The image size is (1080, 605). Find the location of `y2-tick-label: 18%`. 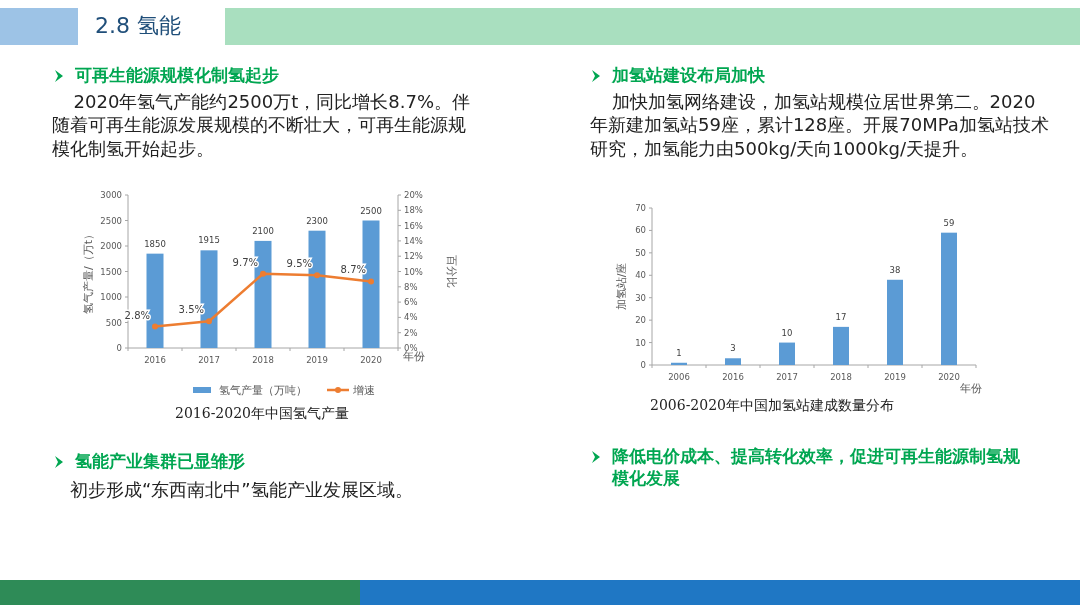

y2-tick-label: 18% is located at coordinates (413, 210).